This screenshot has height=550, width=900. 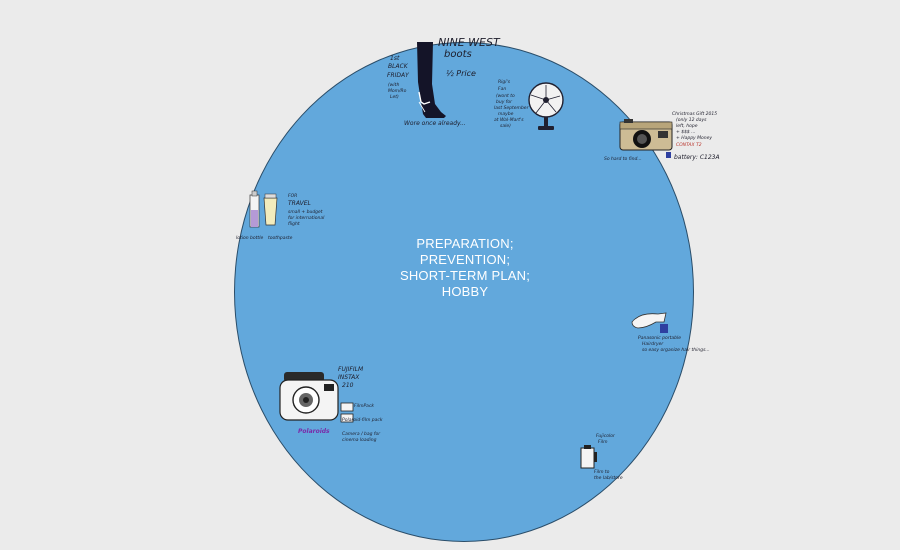 What do you see at coordinates (458, 54) in the screenshot?
I see `boots-brand-2: boots` at bounding box center [458, 54].